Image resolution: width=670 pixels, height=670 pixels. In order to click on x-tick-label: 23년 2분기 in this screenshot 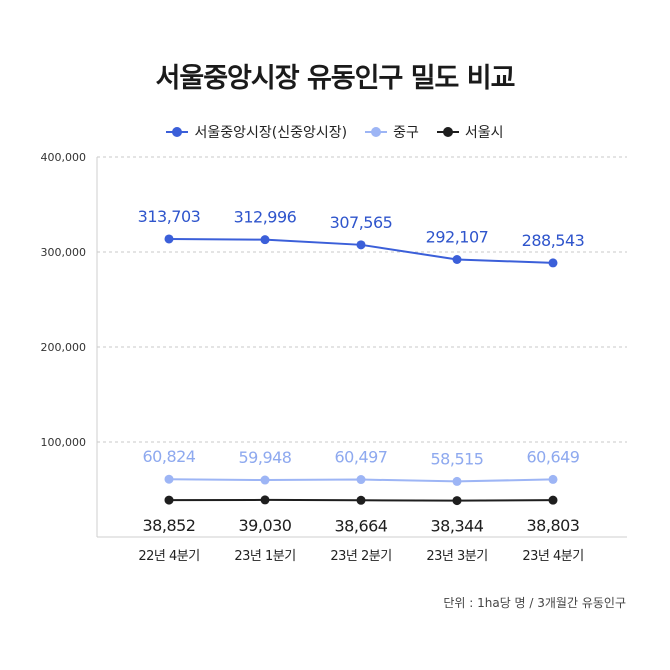, I will do `click(360, 556)`.